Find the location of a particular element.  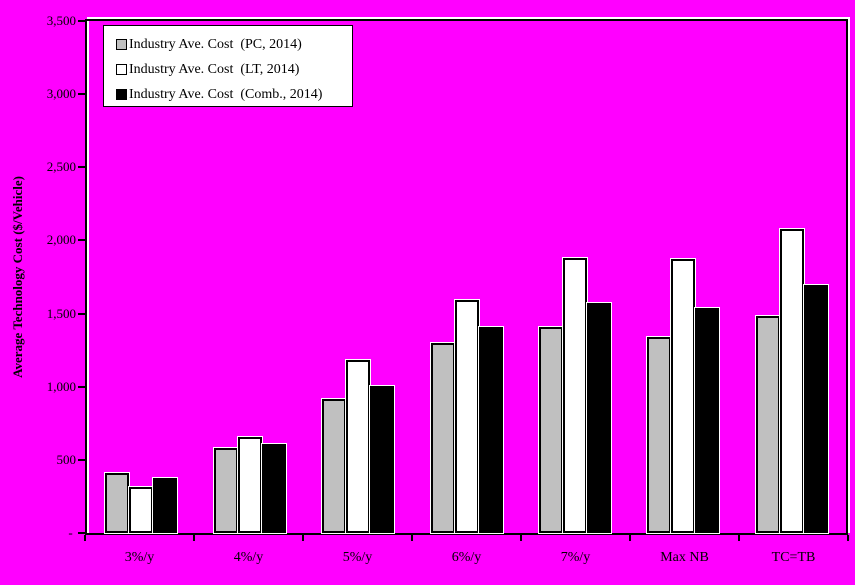

bar-industry-ave-cost-lt-2014--3 is located at coordinates (467, 416).